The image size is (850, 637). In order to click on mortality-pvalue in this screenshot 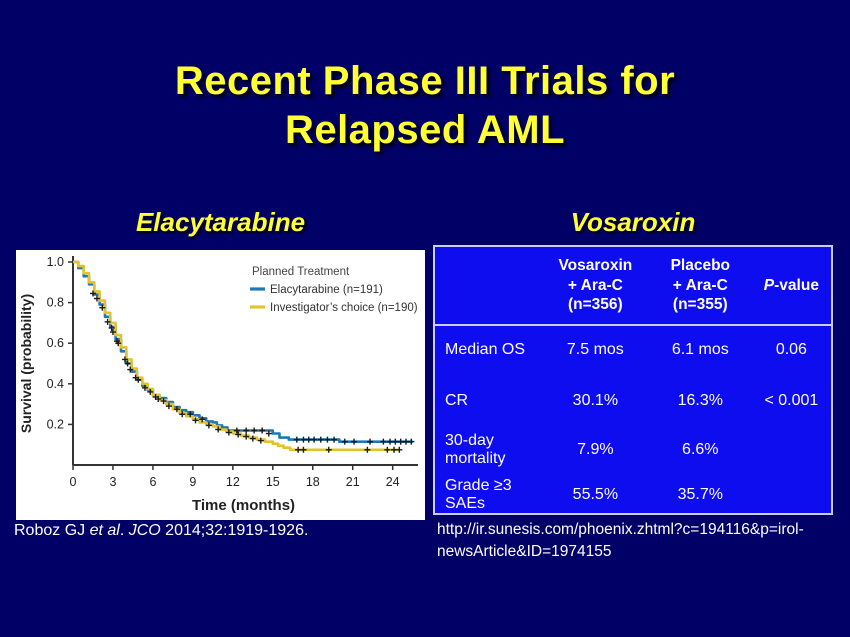, I will do `click(791, 450)`.